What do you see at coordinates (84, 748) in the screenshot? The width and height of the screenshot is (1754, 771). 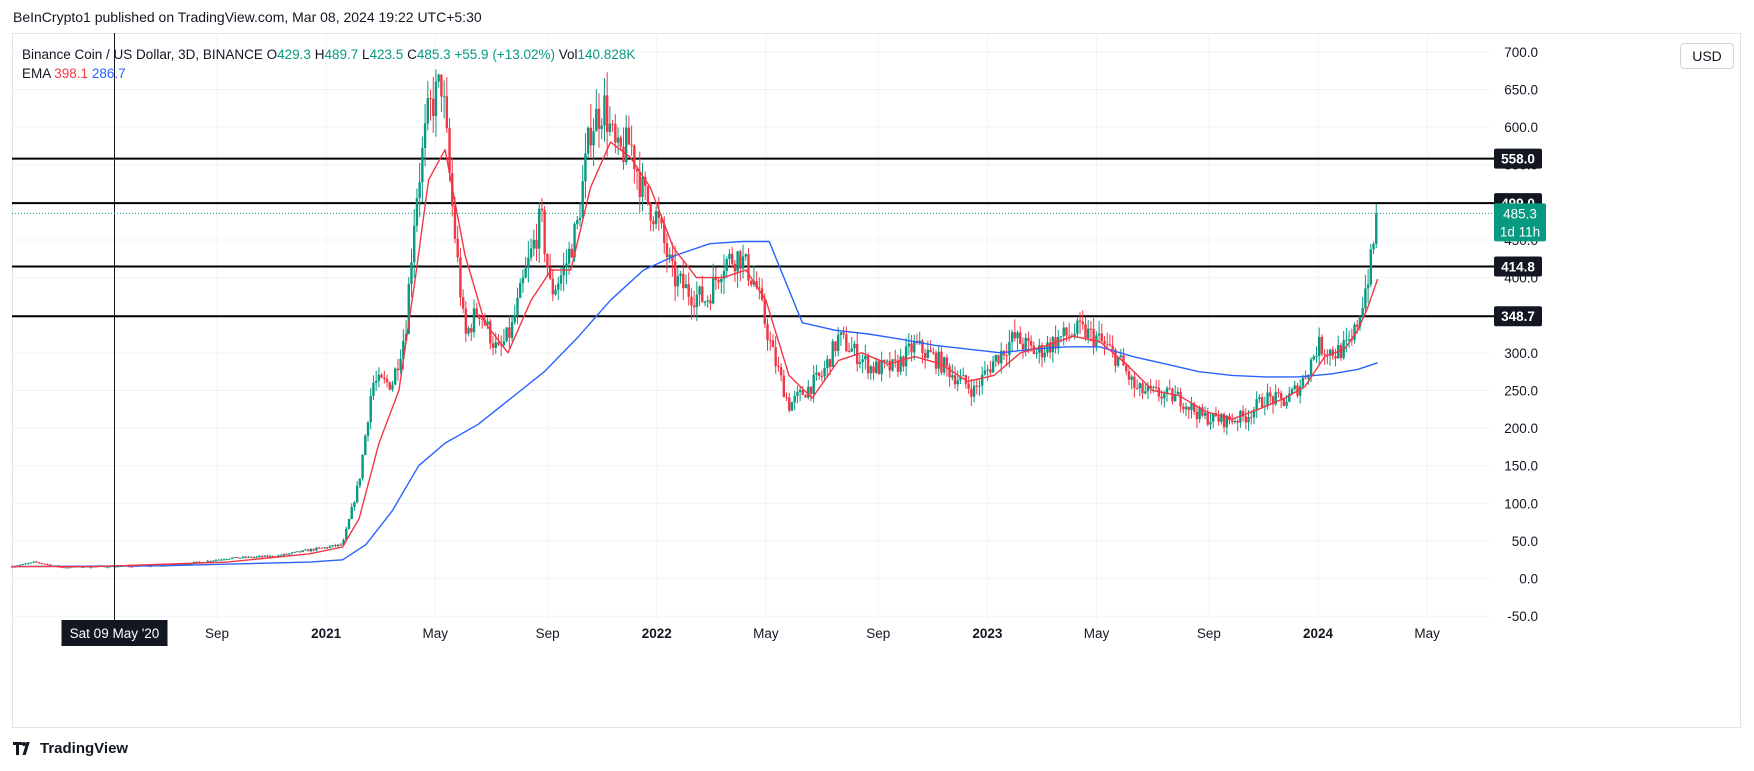 I see `tradingview-logo-text: TradingView` at bounding box center [84, 748].